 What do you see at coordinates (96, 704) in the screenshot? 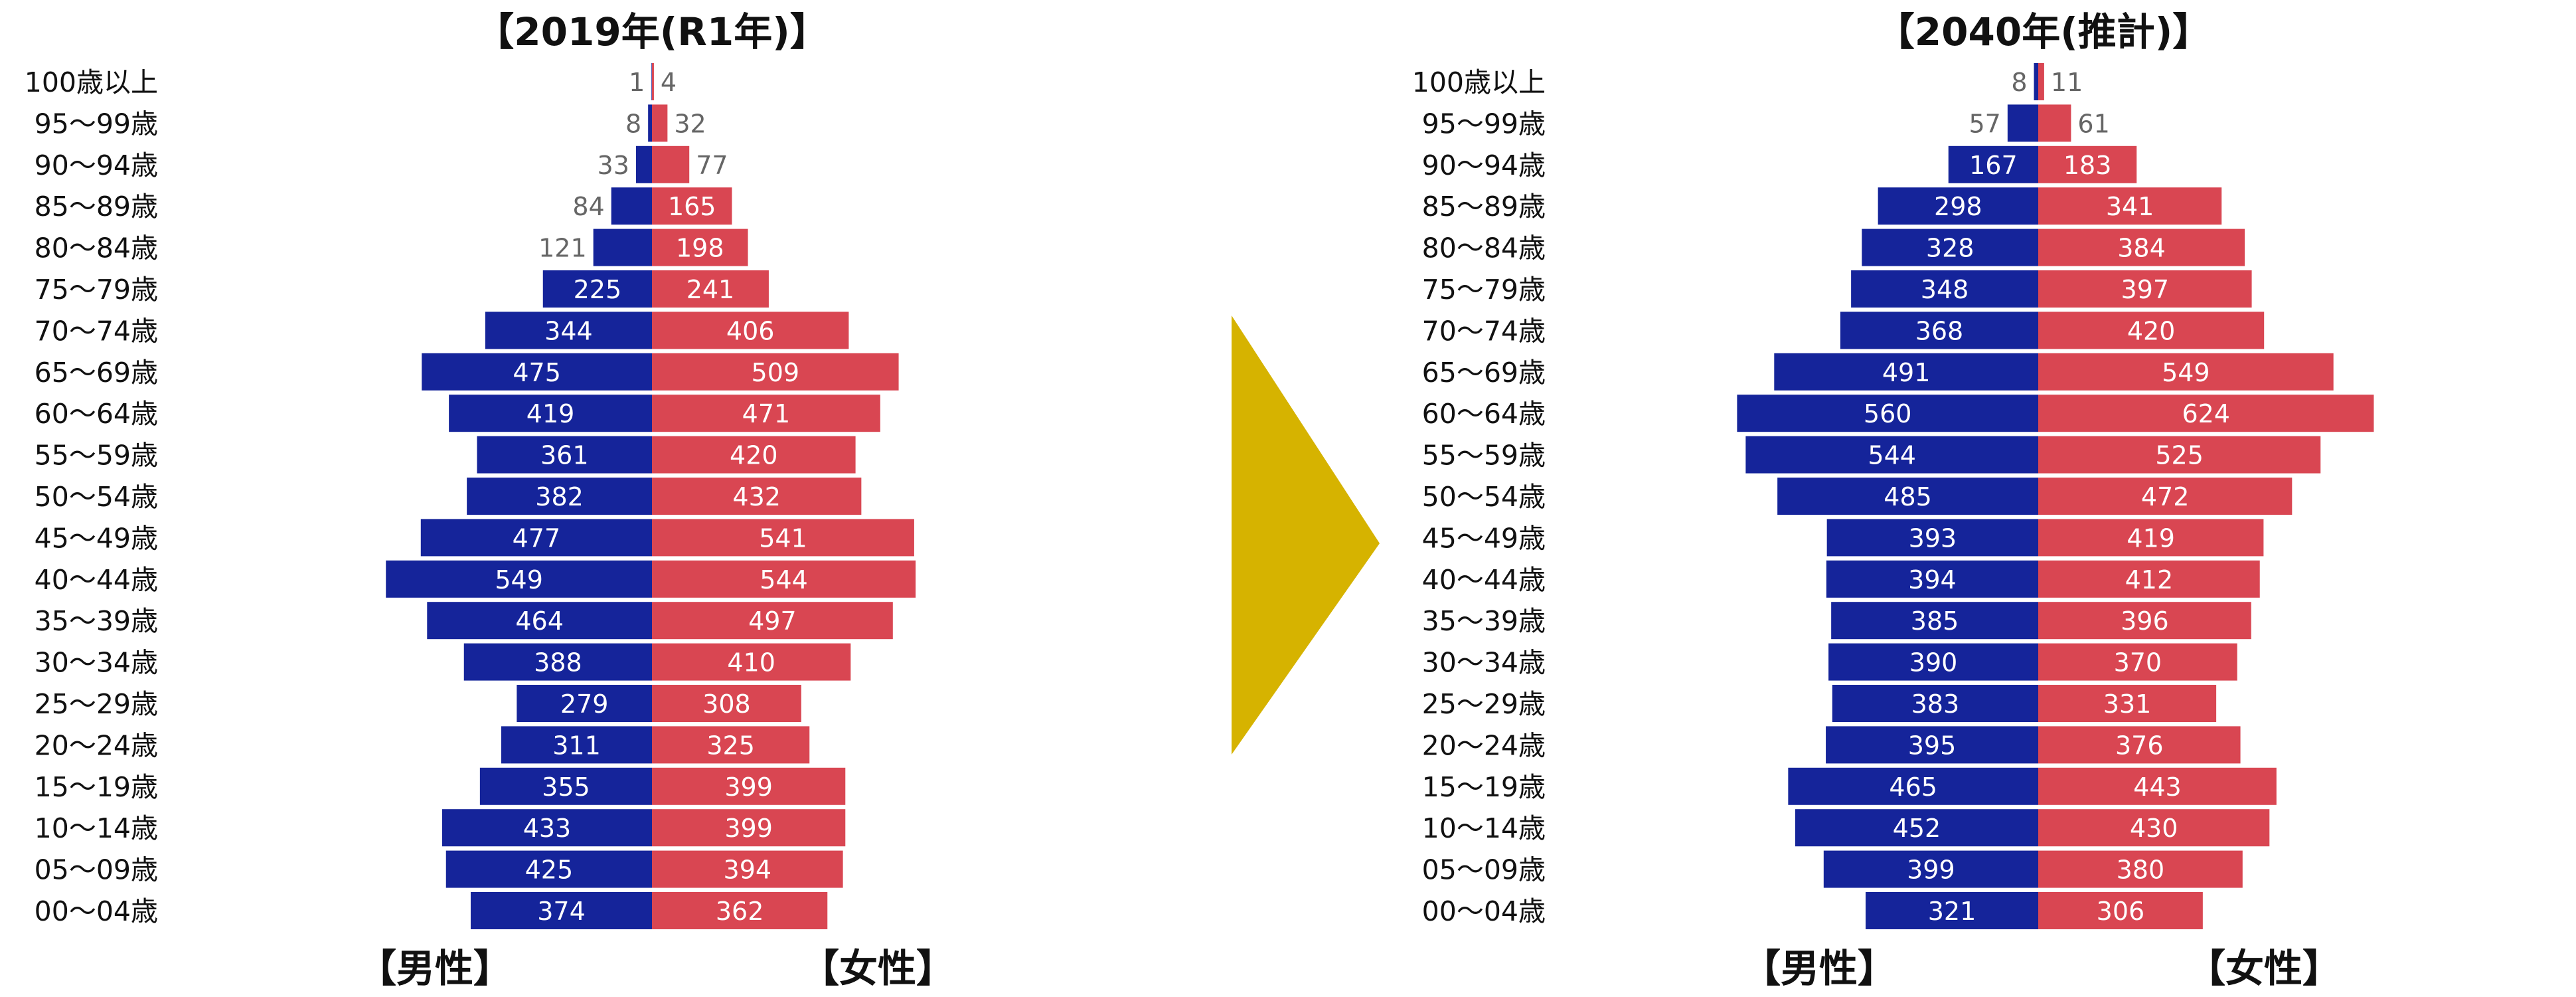
I see `age-label-2019: 25～29歳` at bounding box center [96, 704].